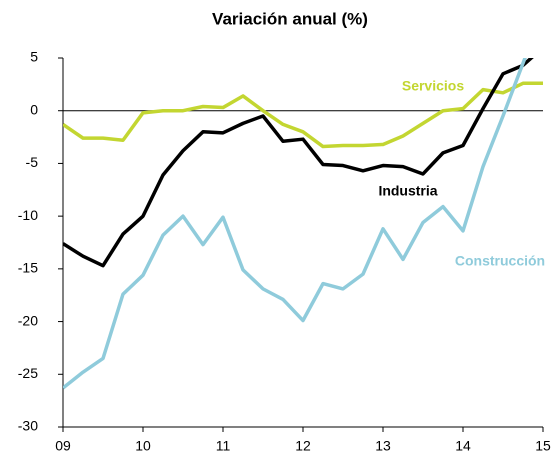  What do you see at coordinates (463, 446) in the screenshot?
I see `x-tick-label: 14` at bounding box center [463, 446].